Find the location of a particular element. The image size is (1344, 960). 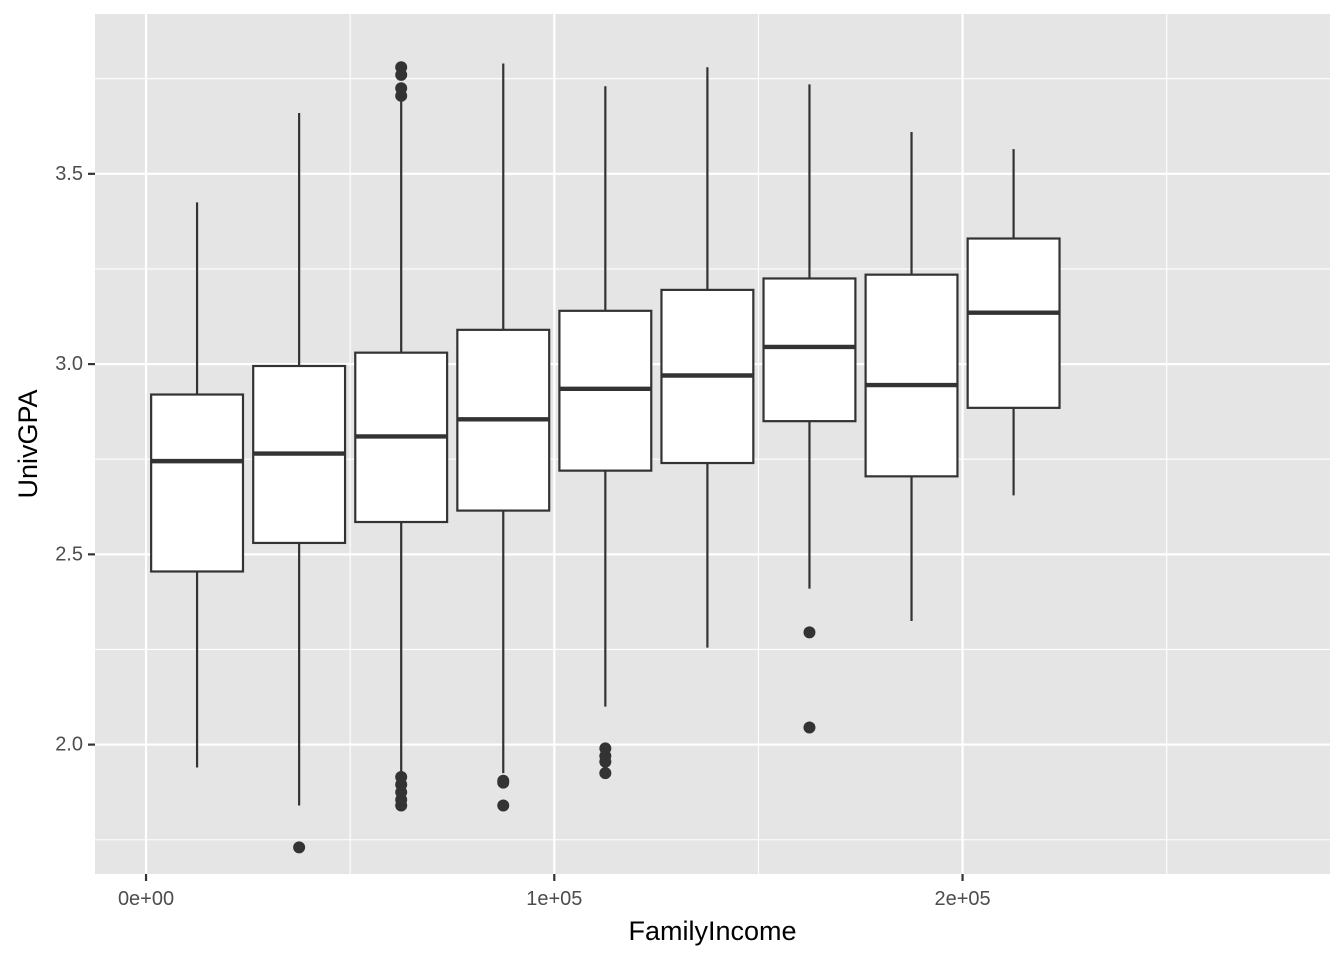

x-axis: 0e+00 1e+05 2e+05 is located at coordinates (554, 892).